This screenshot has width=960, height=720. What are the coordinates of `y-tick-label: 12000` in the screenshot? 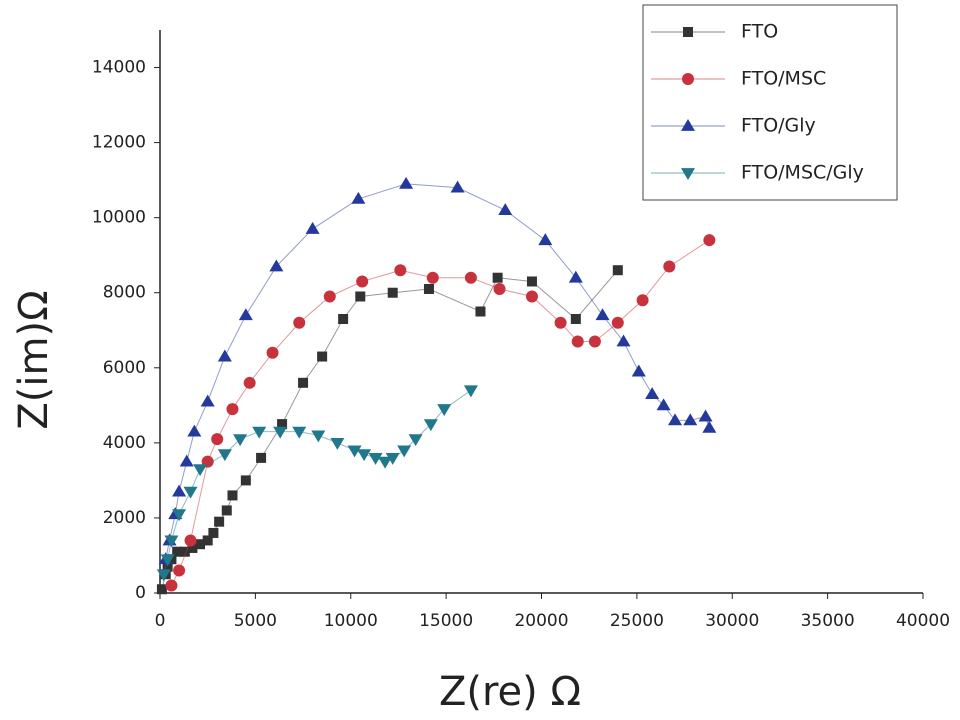 It's located at (119, 143).